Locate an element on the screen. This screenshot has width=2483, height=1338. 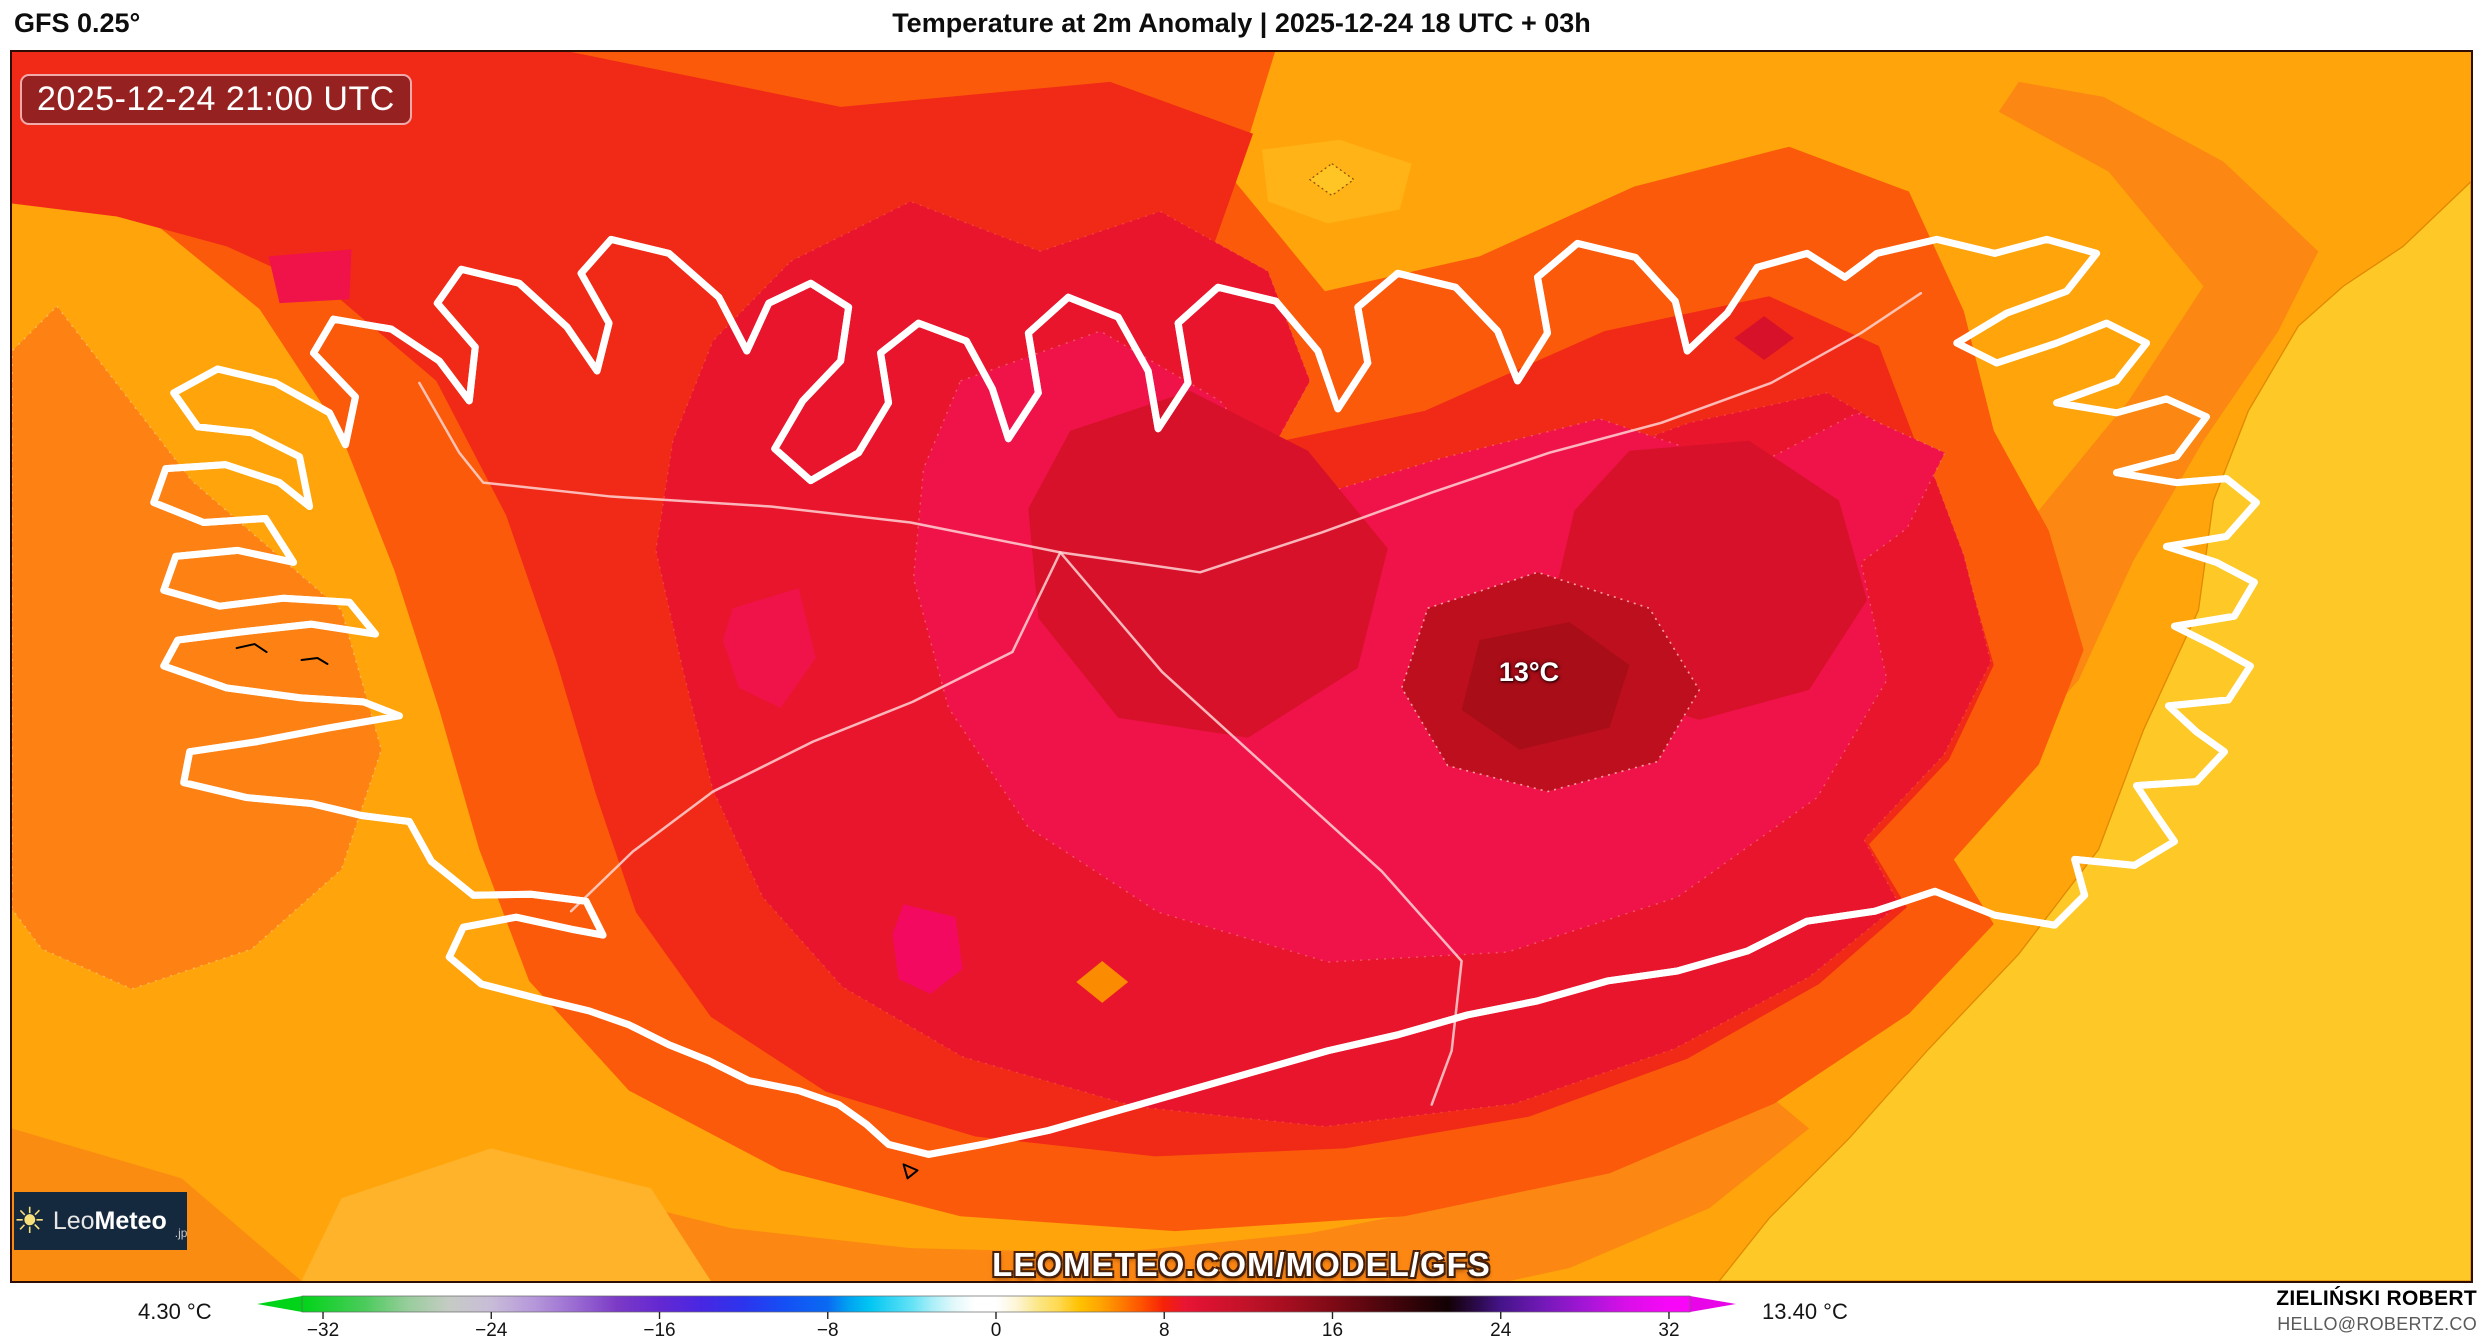
colorbar-tick-label: −24 is located at coordinates (491, 1329).